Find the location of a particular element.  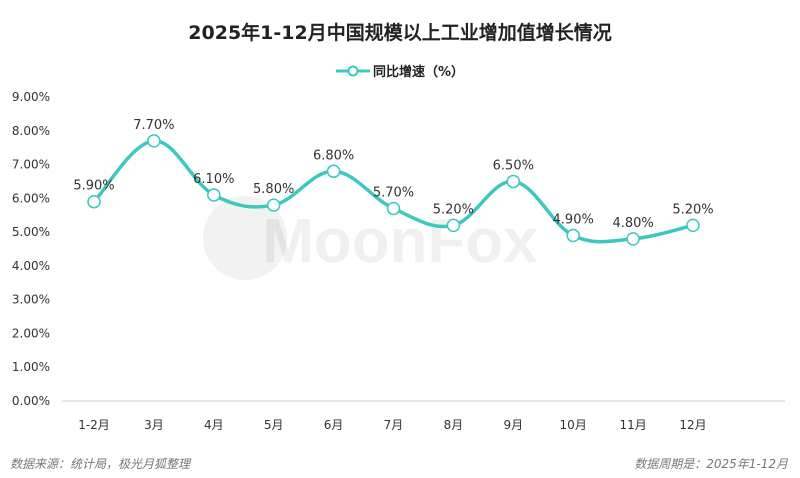

data-label: 6.50% is located at coordinates (513, 165).